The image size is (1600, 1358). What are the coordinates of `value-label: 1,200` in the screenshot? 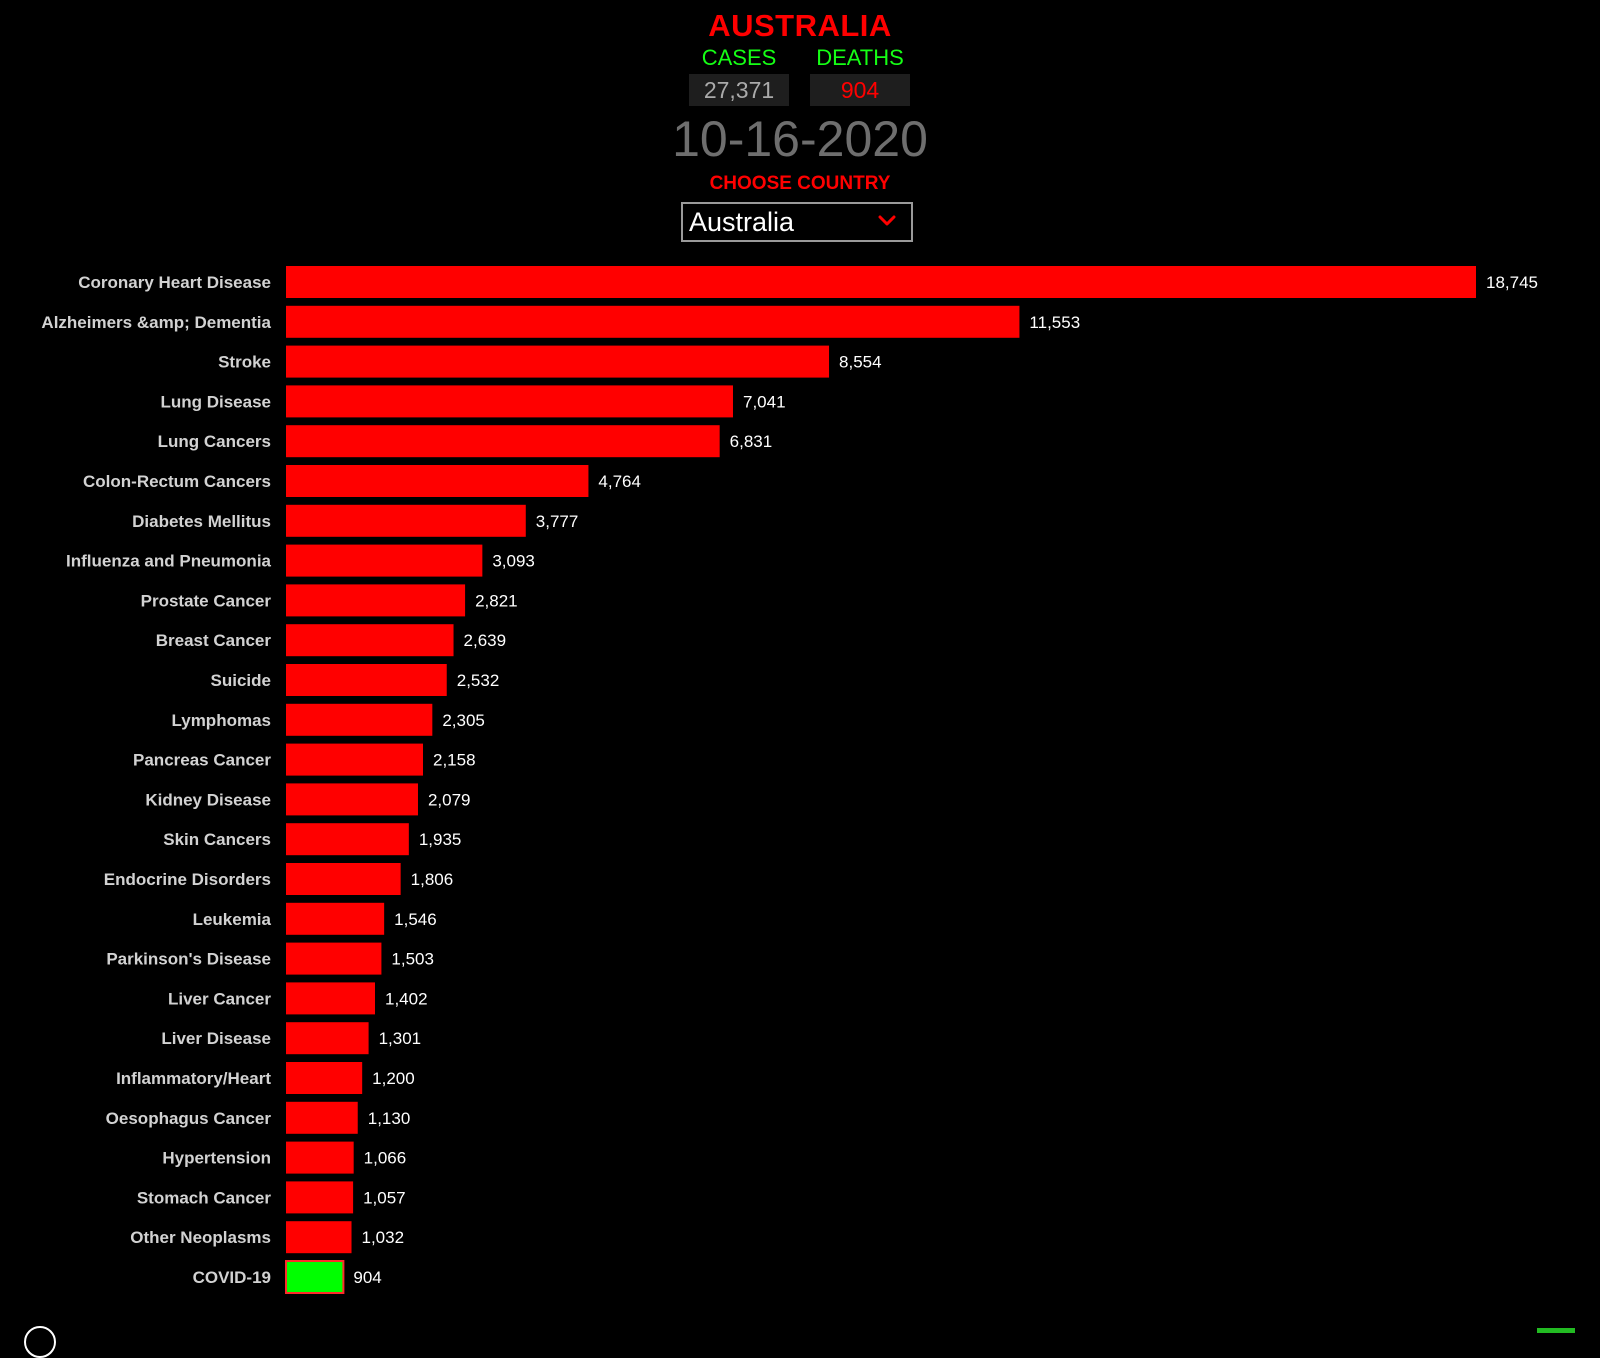 It's located at (393, 1078).